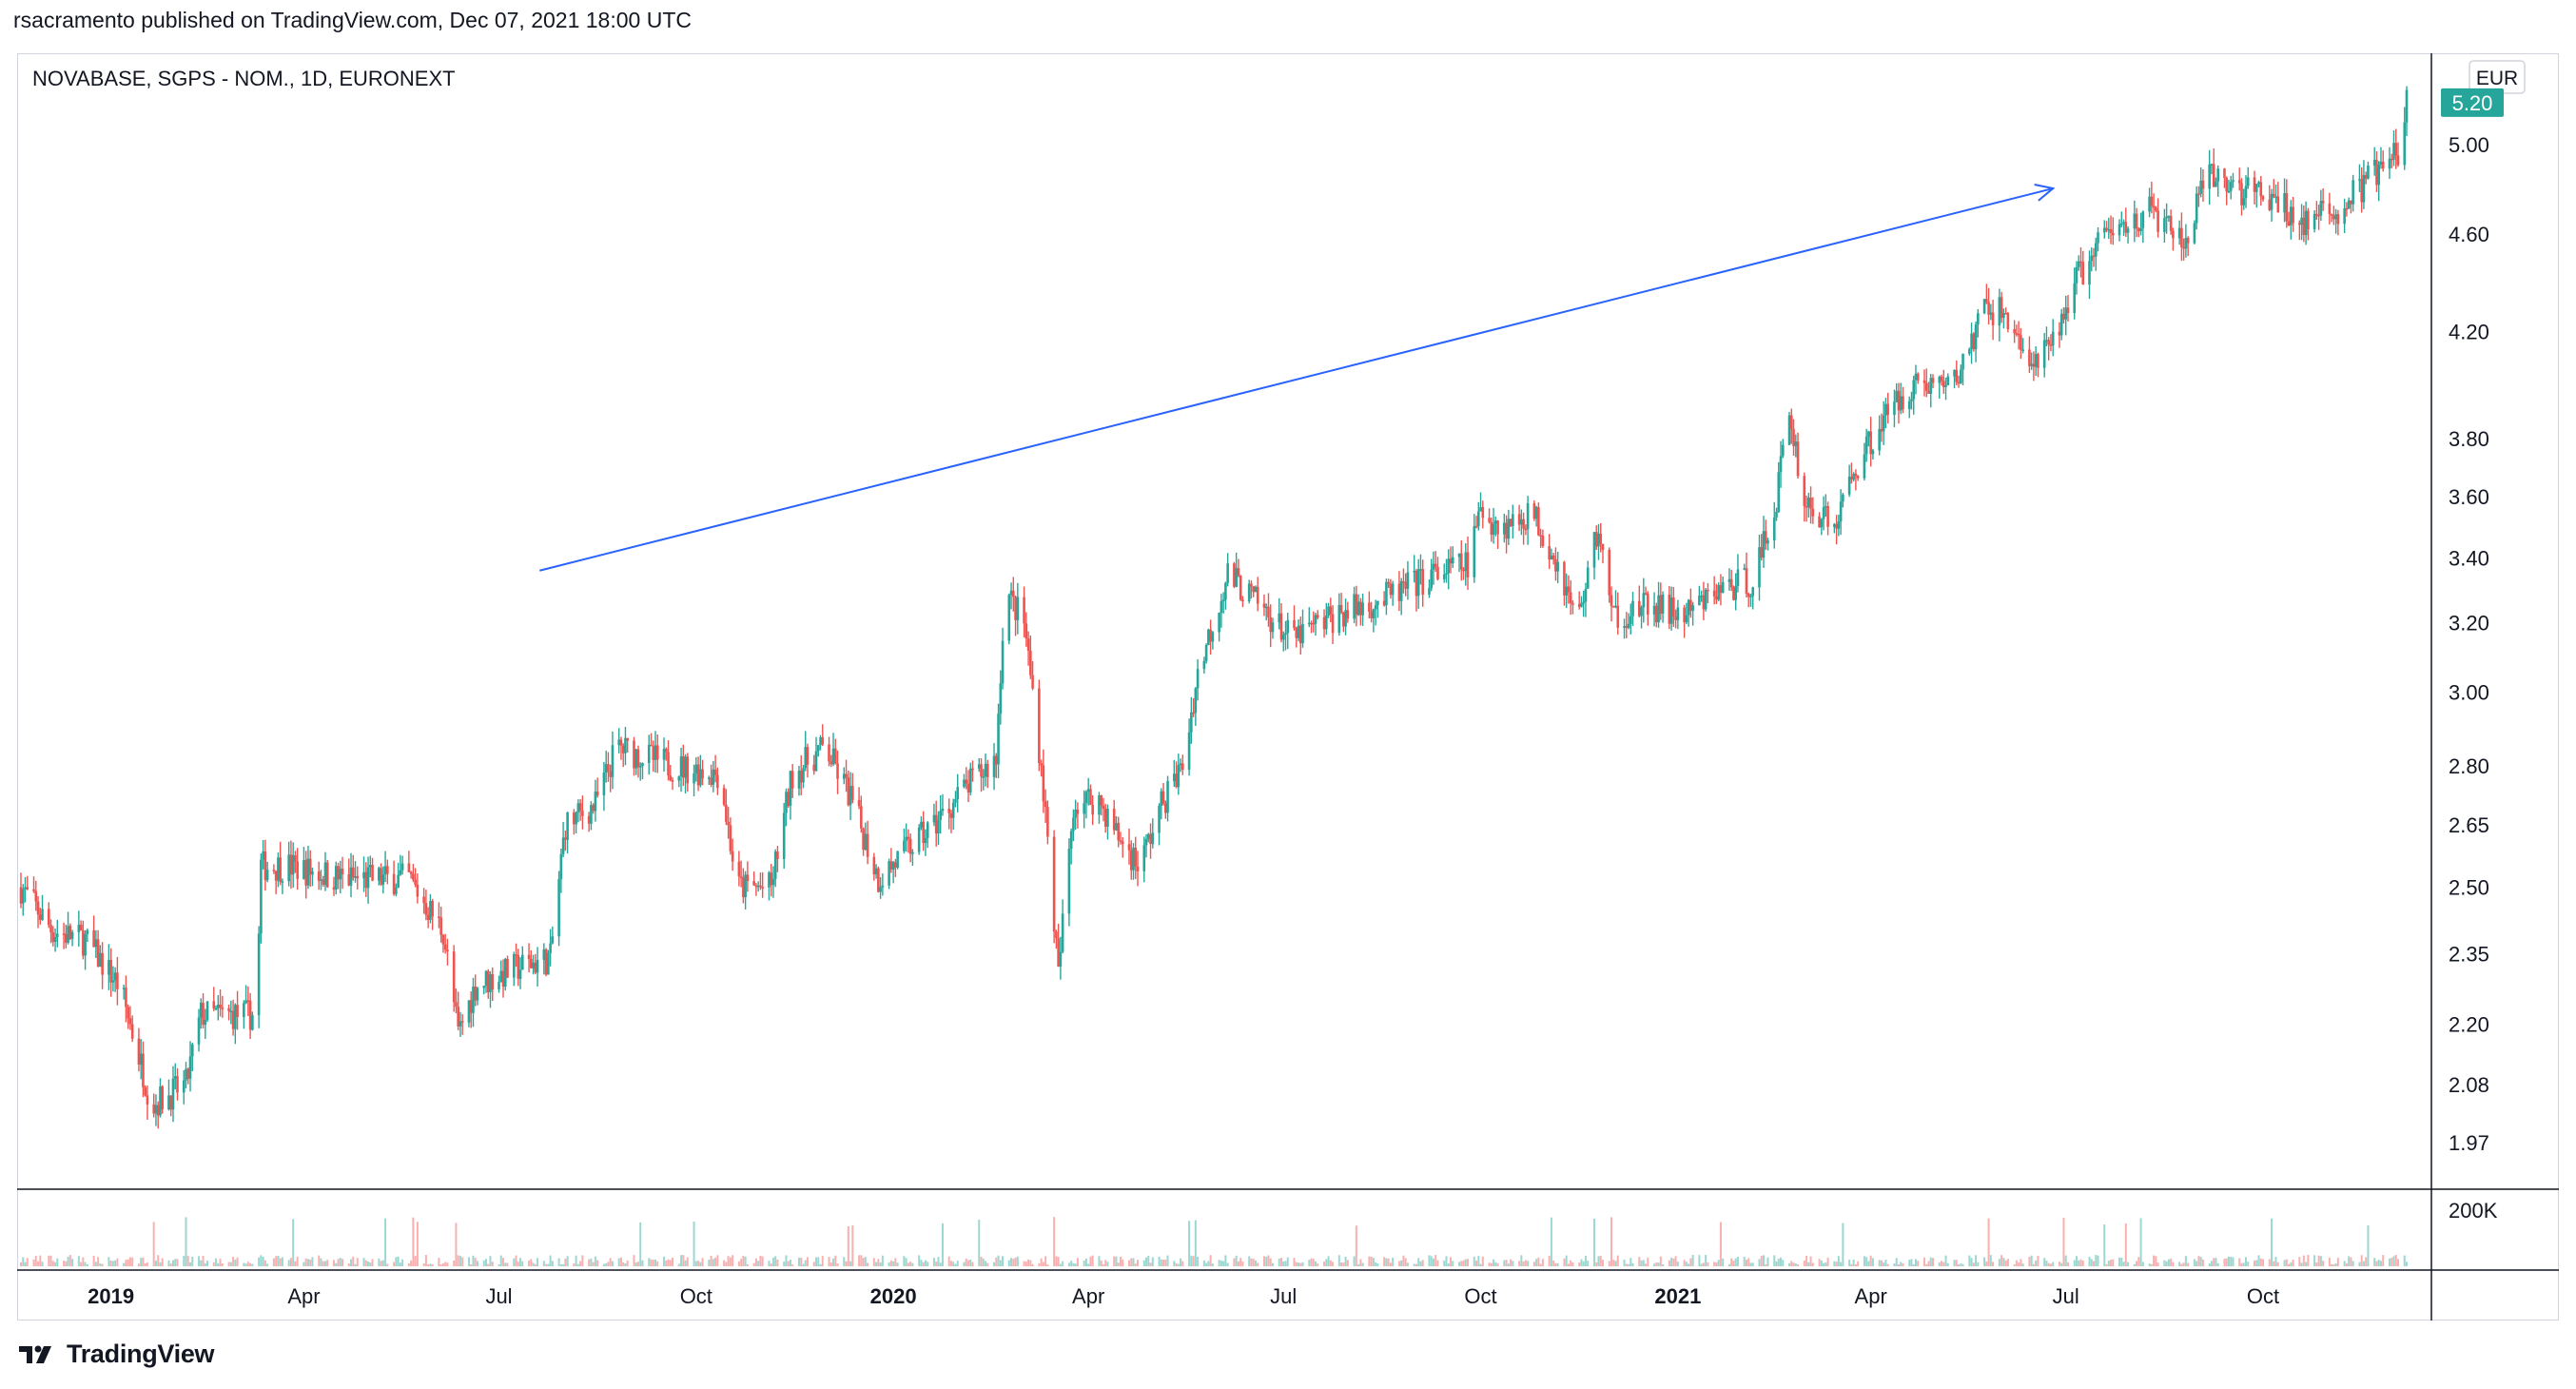  What do you see at coordinates (2066, 1296) in the screenshot?
I see `x-tick-label: Jul` at bounding box center [2066, 1296].